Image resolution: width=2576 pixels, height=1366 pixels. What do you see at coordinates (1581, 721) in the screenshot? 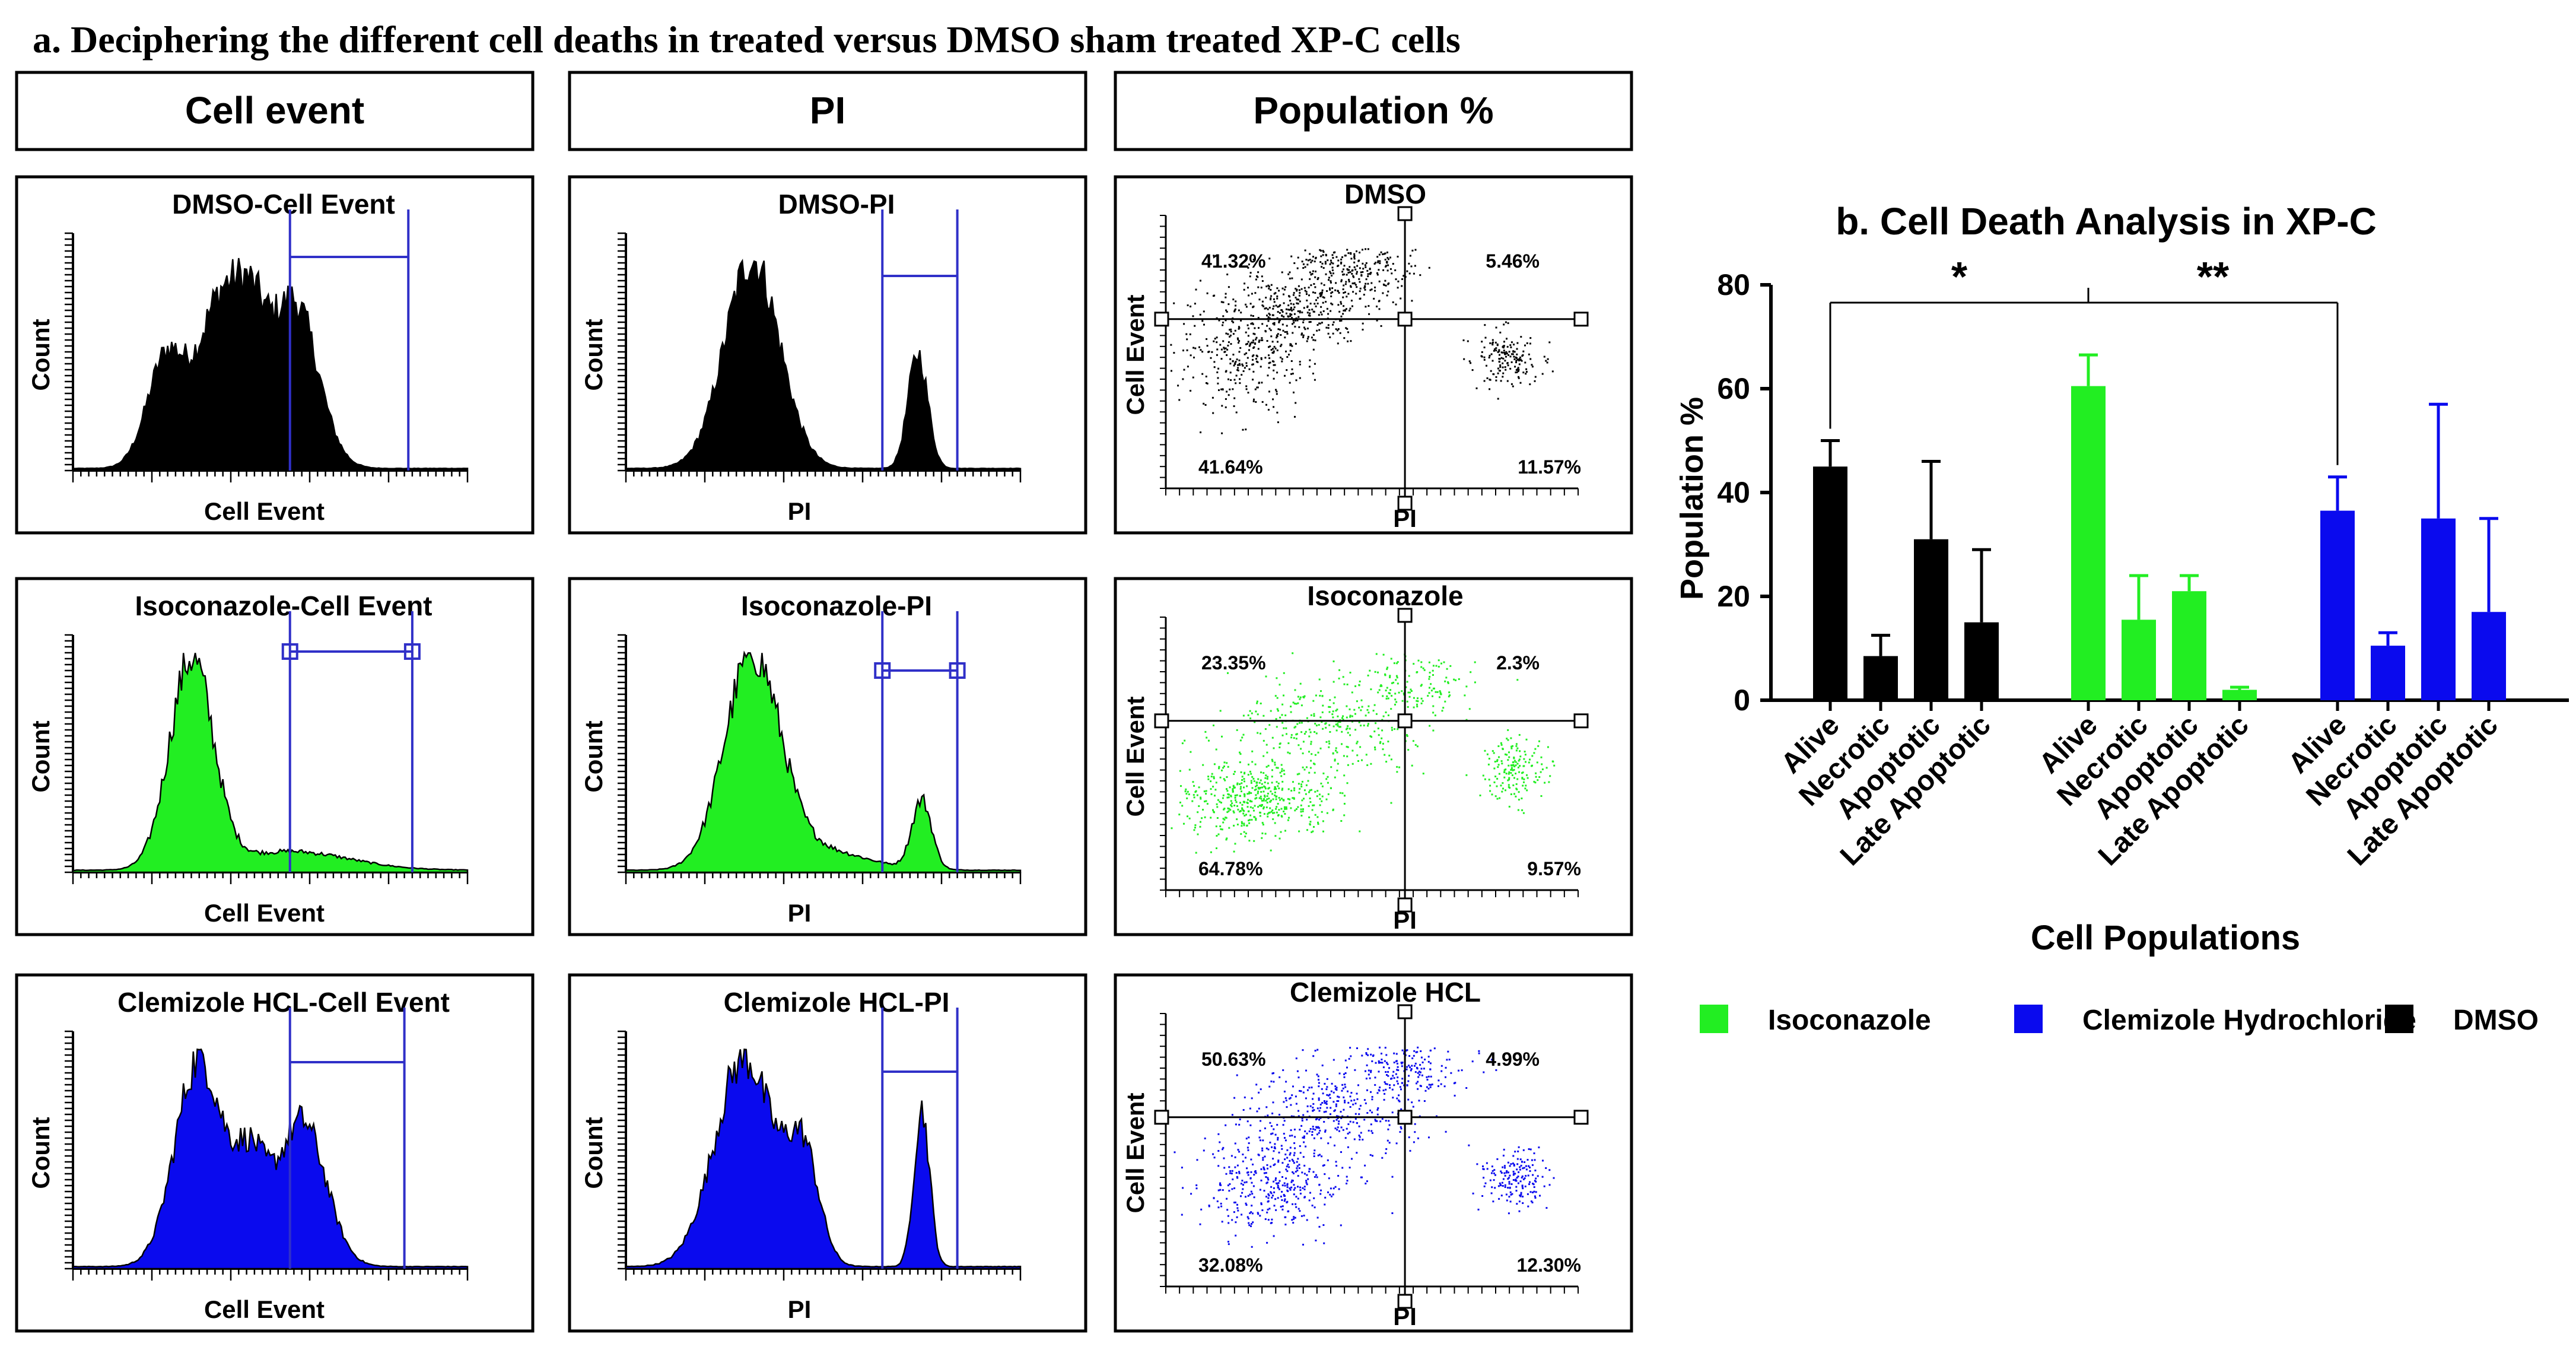
I see `quadrant-handle` at bounding box center [1581, 721].